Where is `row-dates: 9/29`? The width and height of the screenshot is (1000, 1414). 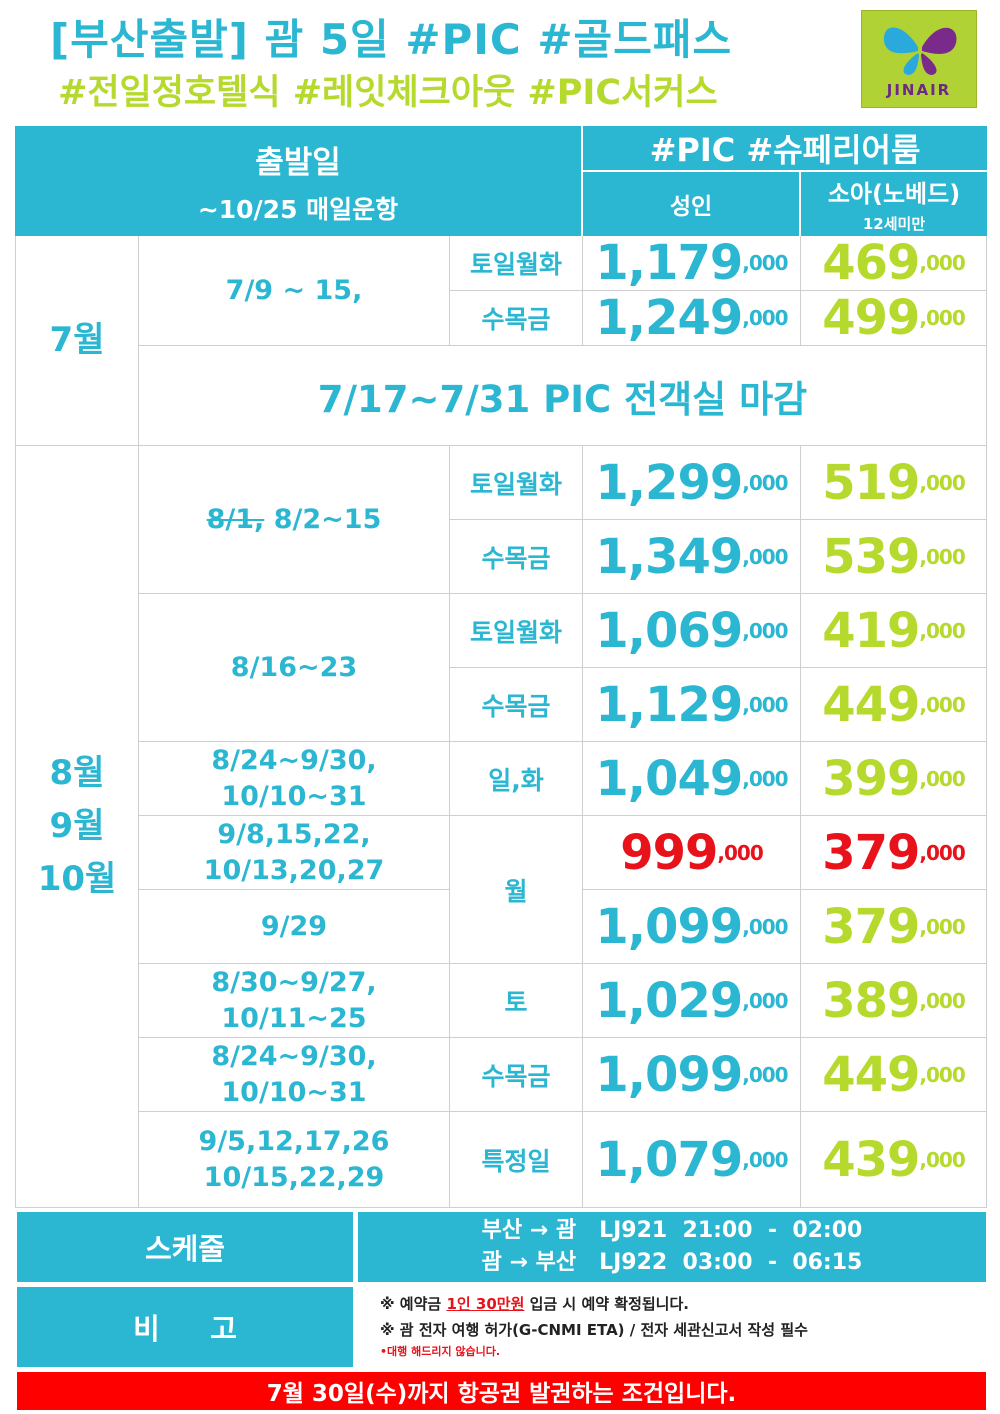 row-dates: 9/29 is located at coordinates (294, 927).